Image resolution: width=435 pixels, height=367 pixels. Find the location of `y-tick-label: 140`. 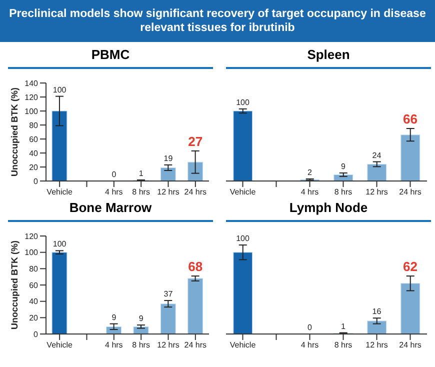

y-tick-label: 140 is located at coordinates (31, 83).